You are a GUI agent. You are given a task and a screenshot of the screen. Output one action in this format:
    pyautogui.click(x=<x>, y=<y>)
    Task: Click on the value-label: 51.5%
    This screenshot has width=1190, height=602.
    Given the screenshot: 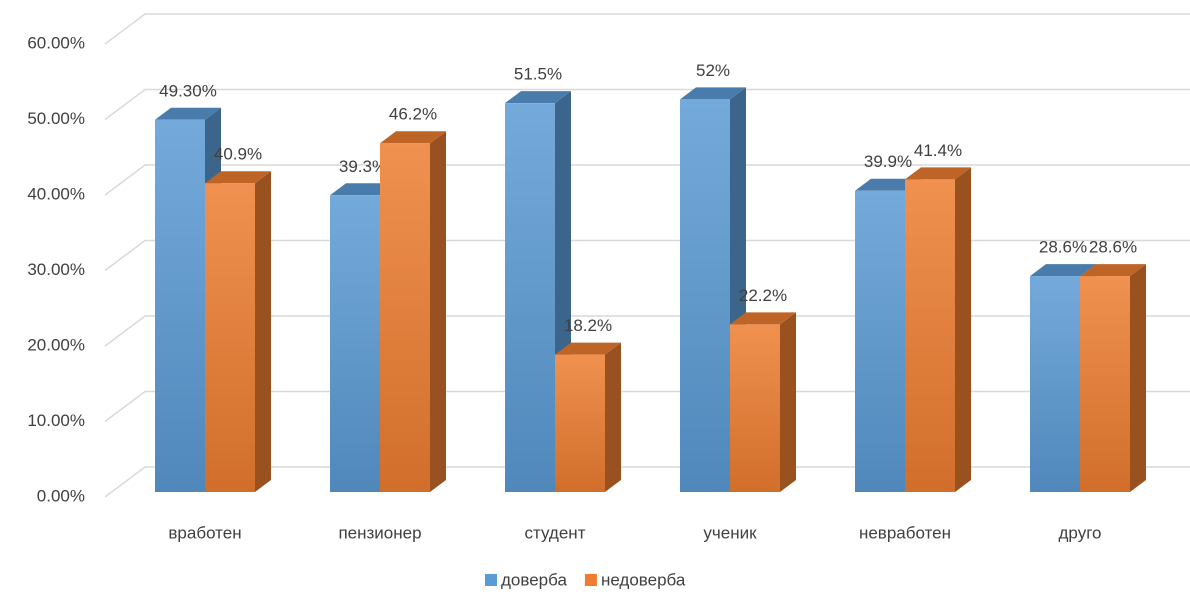 What is the action you would take?
    pyautogui.click(x=538, y=74)
    